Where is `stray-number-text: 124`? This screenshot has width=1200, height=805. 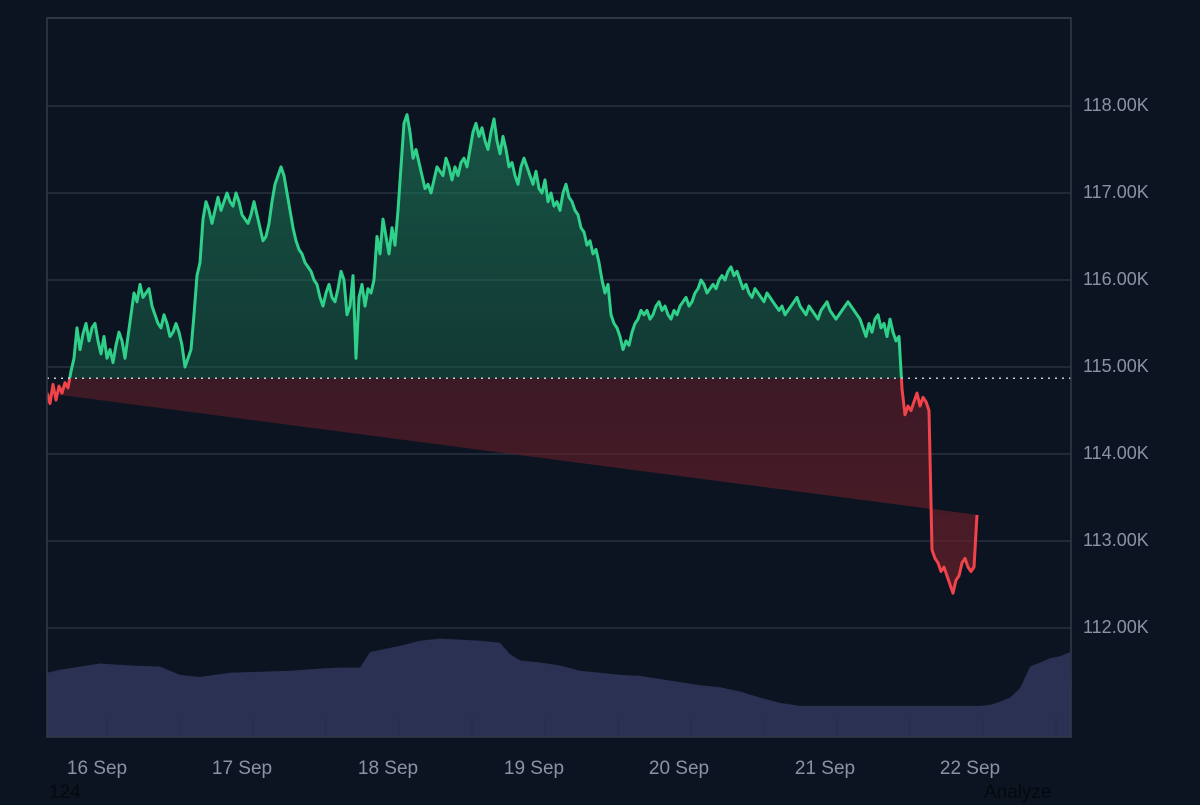 stray-number-text: 124 is located at coordinates (65, 792).